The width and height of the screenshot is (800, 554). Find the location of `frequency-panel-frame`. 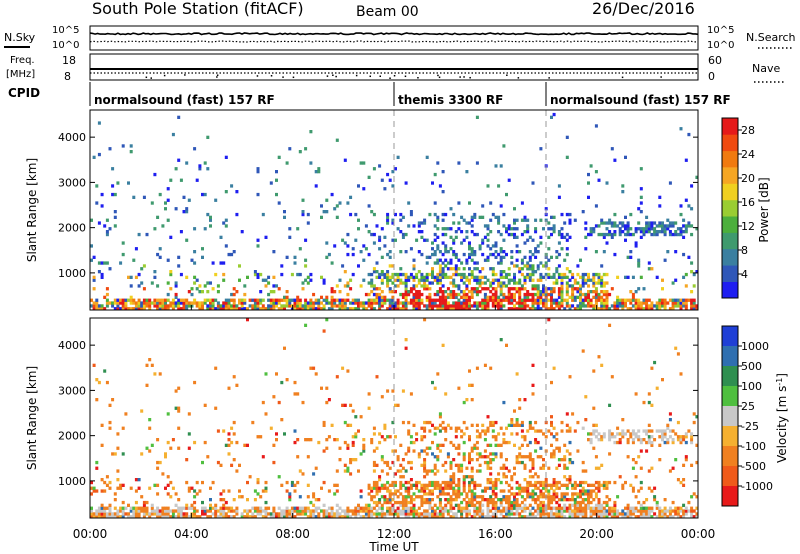

frequency-panel-frame is located at coordinates (394, 67).